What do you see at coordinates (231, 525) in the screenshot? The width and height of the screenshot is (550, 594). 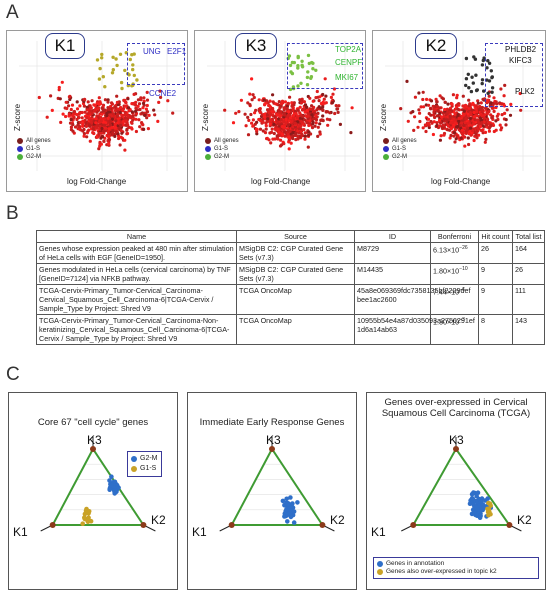 I see `vertex-marker` at bounding box center [231, 525].